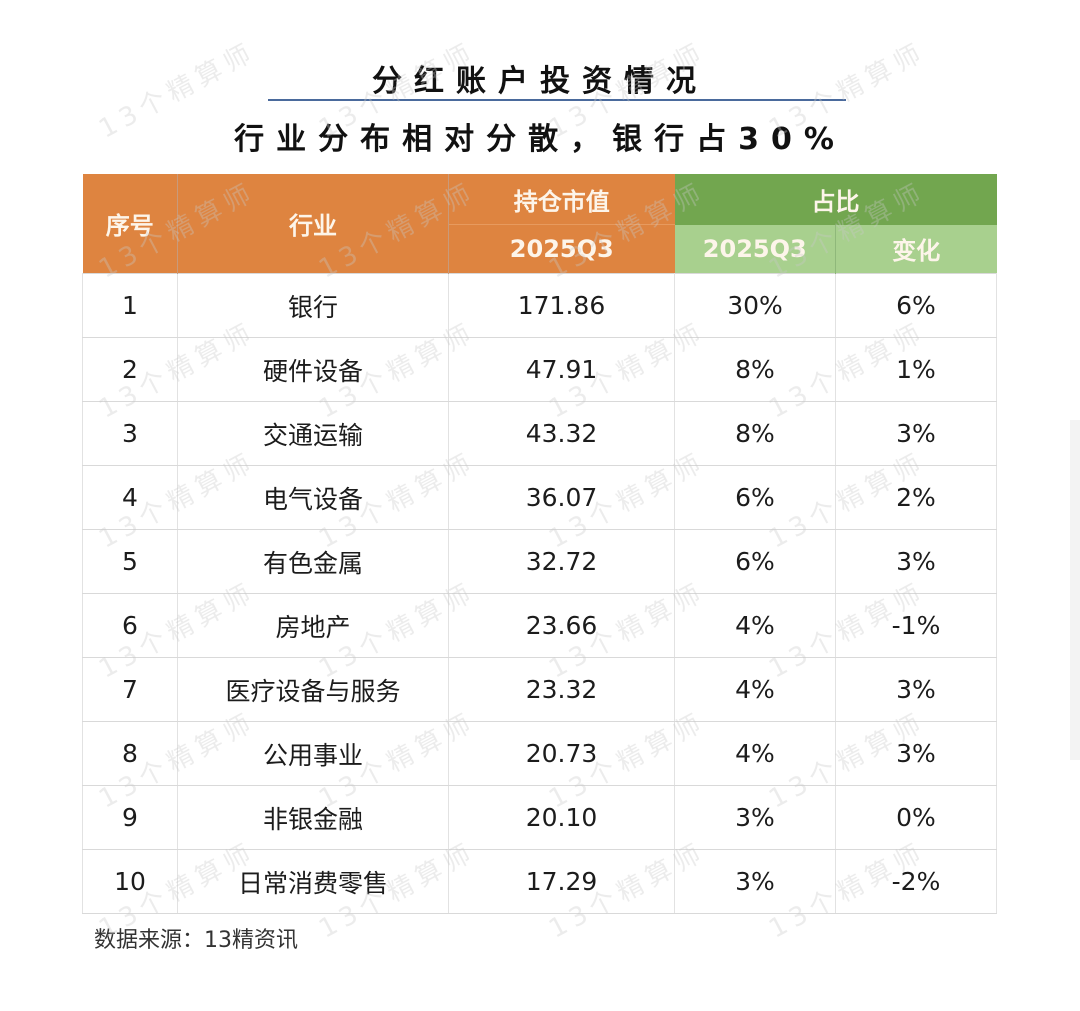 Image resolution: width=1080 pixels, height=1011 pixels. I want to click on row-index: 10, so click(130, 881).